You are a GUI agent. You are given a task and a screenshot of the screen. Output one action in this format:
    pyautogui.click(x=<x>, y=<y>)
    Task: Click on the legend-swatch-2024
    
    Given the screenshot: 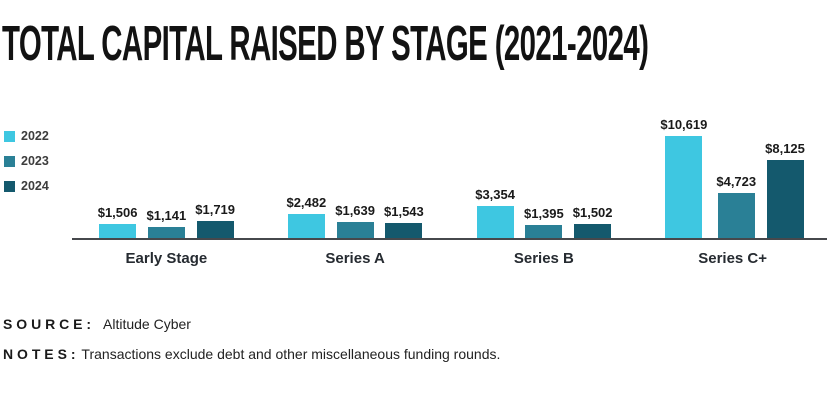 What is the action you would take?
    pyautogui.click(x=9, y=186)
    